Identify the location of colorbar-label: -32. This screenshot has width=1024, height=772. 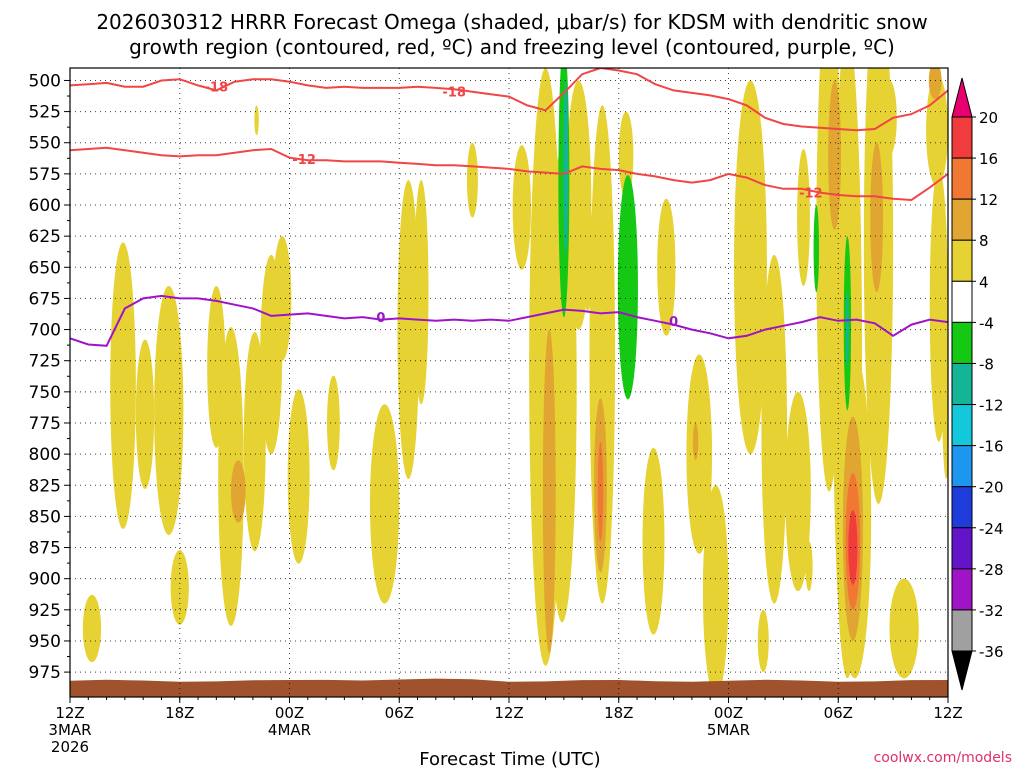
(991, 611).